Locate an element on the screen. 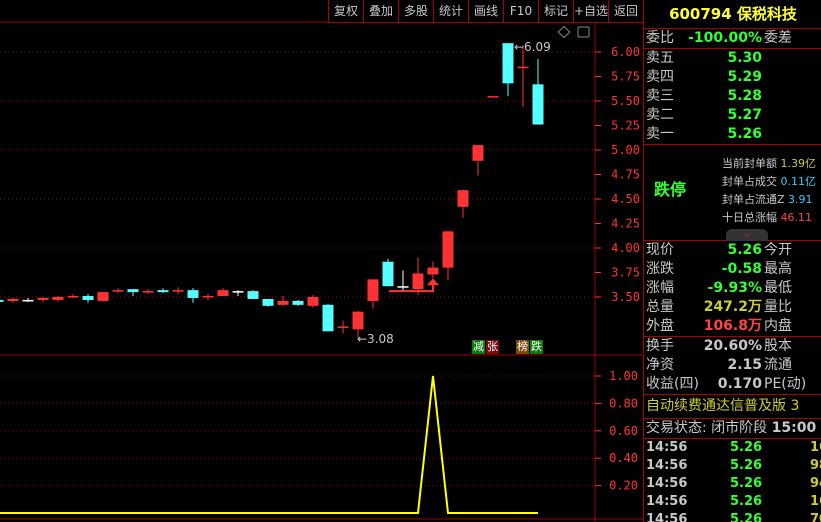  quote-value: 5.26 is located at coordinates (744, 250).